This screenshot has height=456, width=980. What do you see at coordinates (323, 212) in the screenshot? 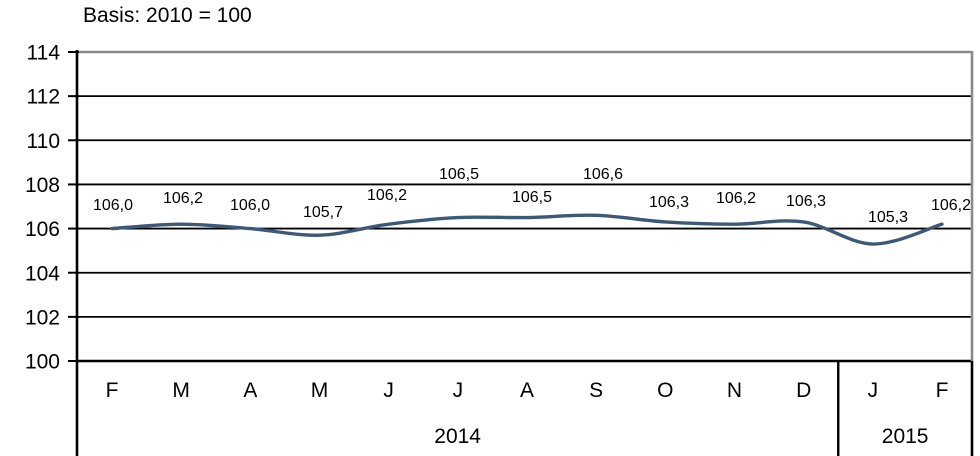
I see `data-point-label: 105,7` at bounding box center [323, 212].